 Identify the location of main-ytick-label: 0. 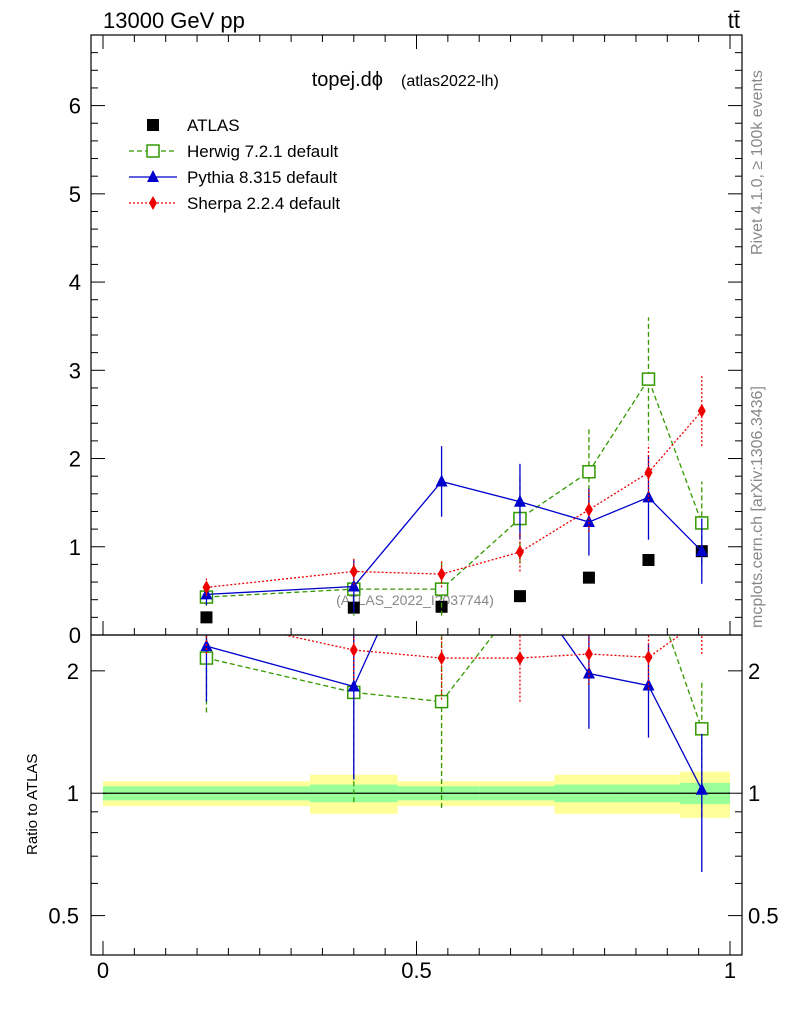
(75, 635).